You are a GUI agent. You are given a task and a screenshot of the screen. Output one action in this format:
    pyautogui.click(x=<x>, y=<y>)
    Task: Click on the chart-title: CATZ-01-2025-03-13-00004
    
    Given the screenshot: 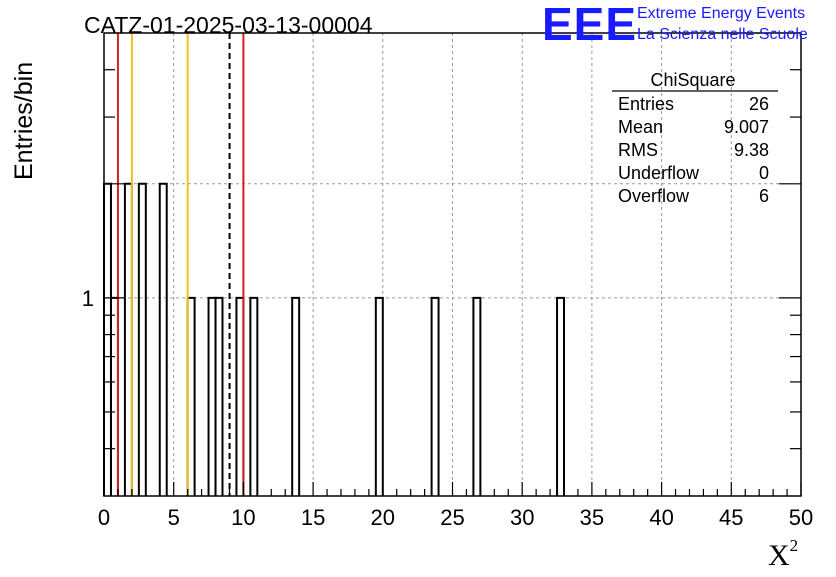 What is the action you would take?
    pyautogui.click(x=228, y=25)
    